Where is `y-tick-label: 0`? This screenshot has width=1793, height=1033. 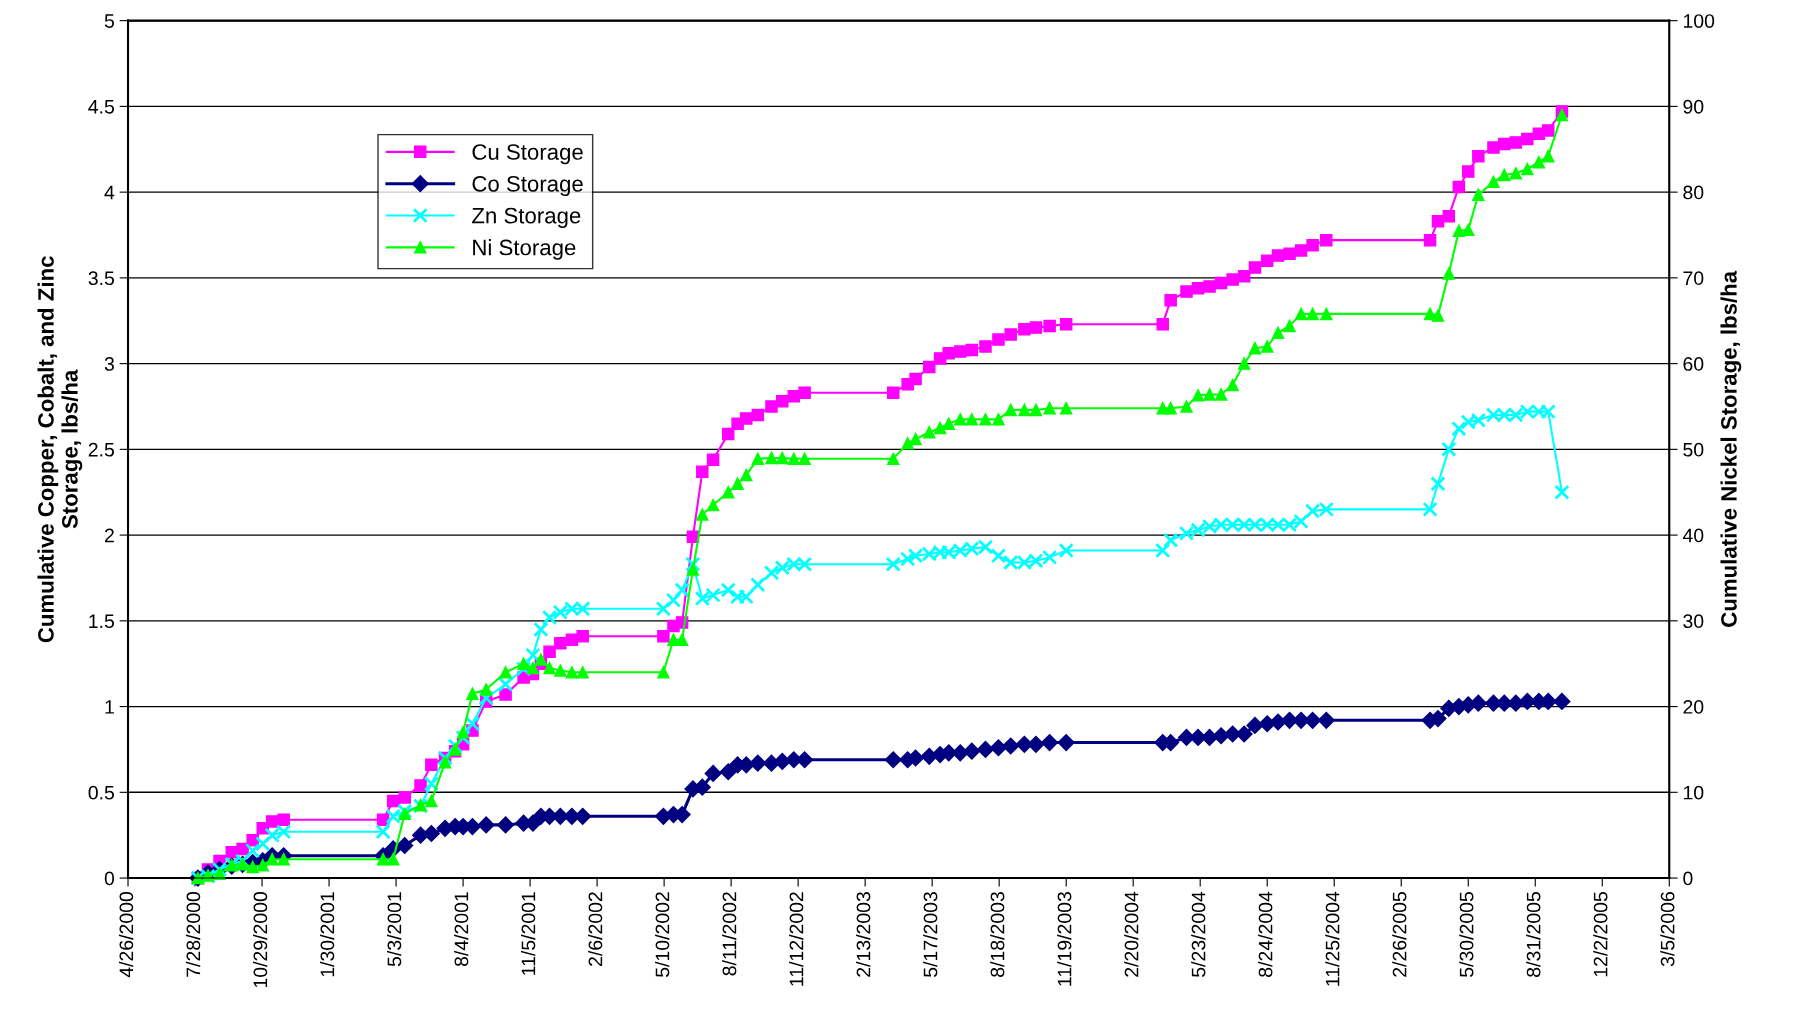 y-tick-label: 0 is located at coordinates (109, 878).